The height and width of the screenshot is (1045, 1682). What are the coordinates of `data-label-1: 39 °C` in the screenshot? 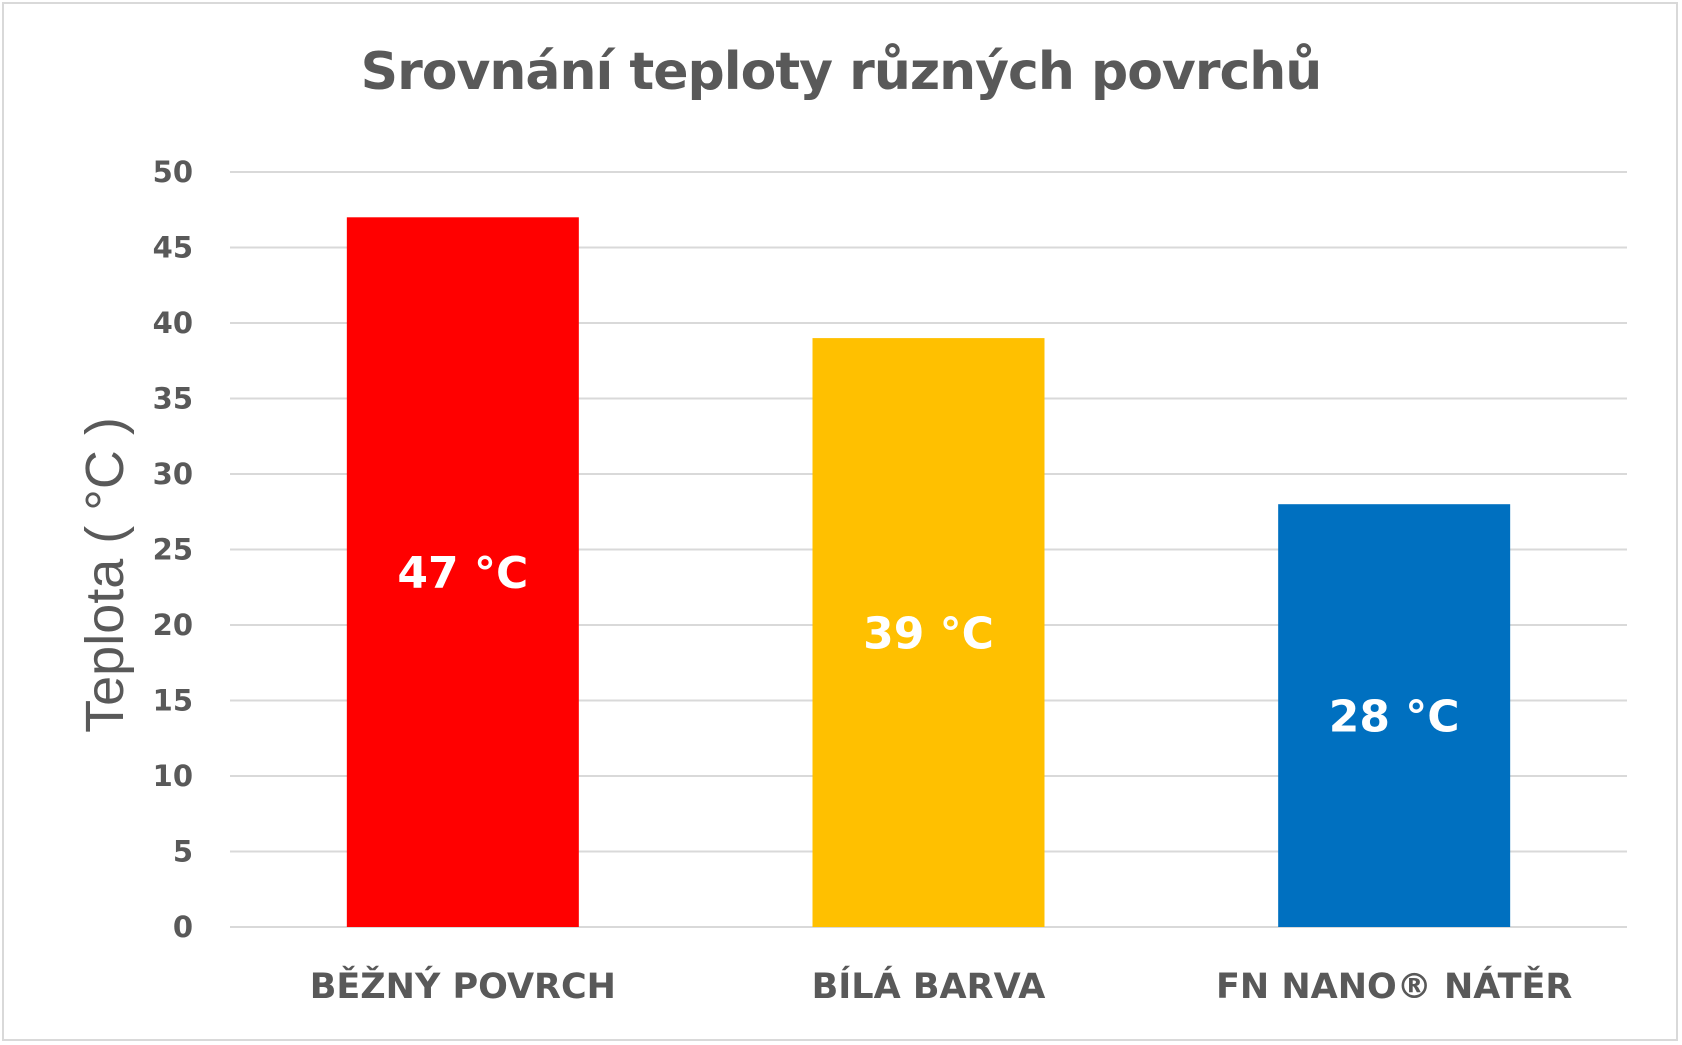 It's located at (928, 634).